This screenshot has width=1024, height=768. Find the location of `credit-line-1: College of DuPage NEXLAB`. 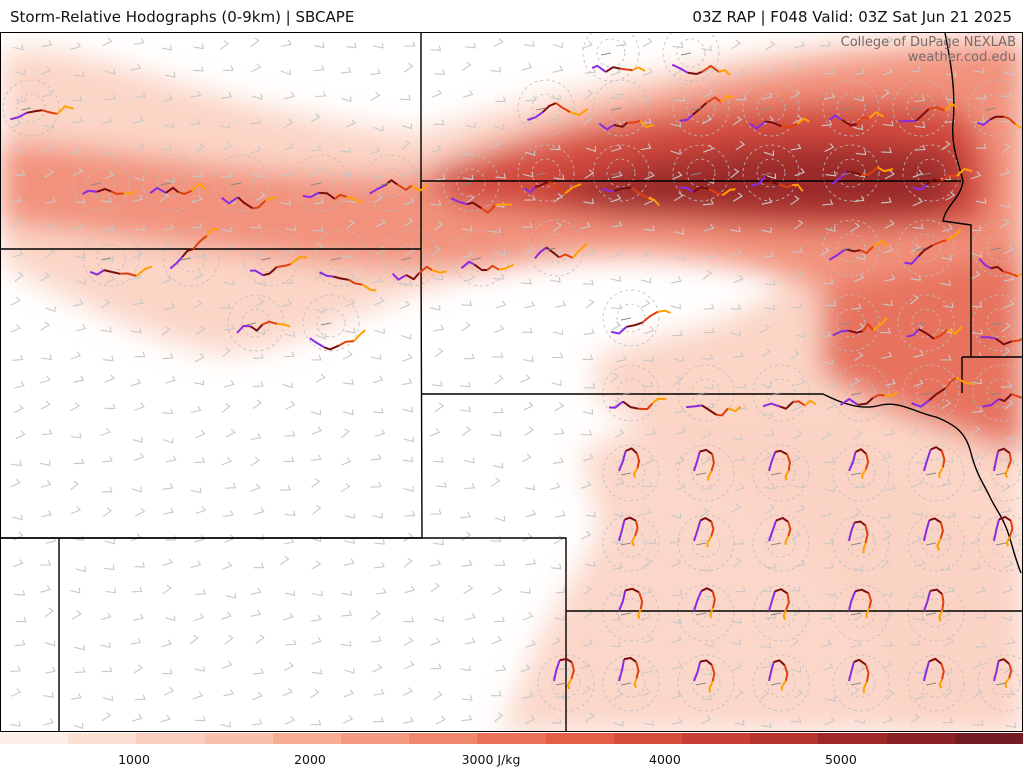

credit-line-1: College of DuPage NEXLAB is located at coordinates (928, 42).